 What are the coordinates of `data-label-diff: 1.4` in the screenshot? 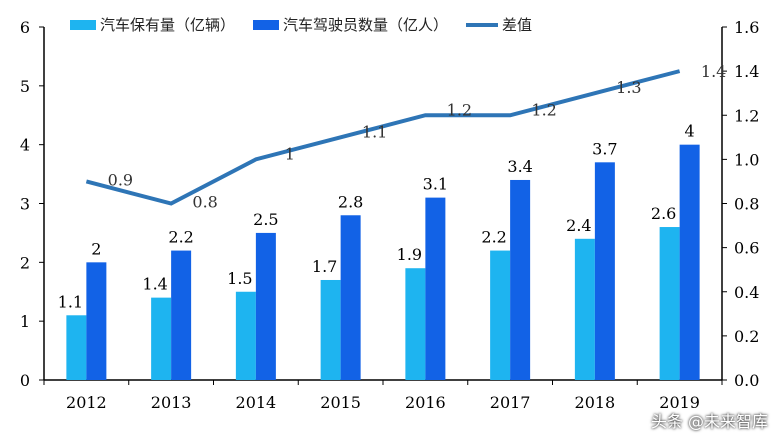 It's located at (713, 71).